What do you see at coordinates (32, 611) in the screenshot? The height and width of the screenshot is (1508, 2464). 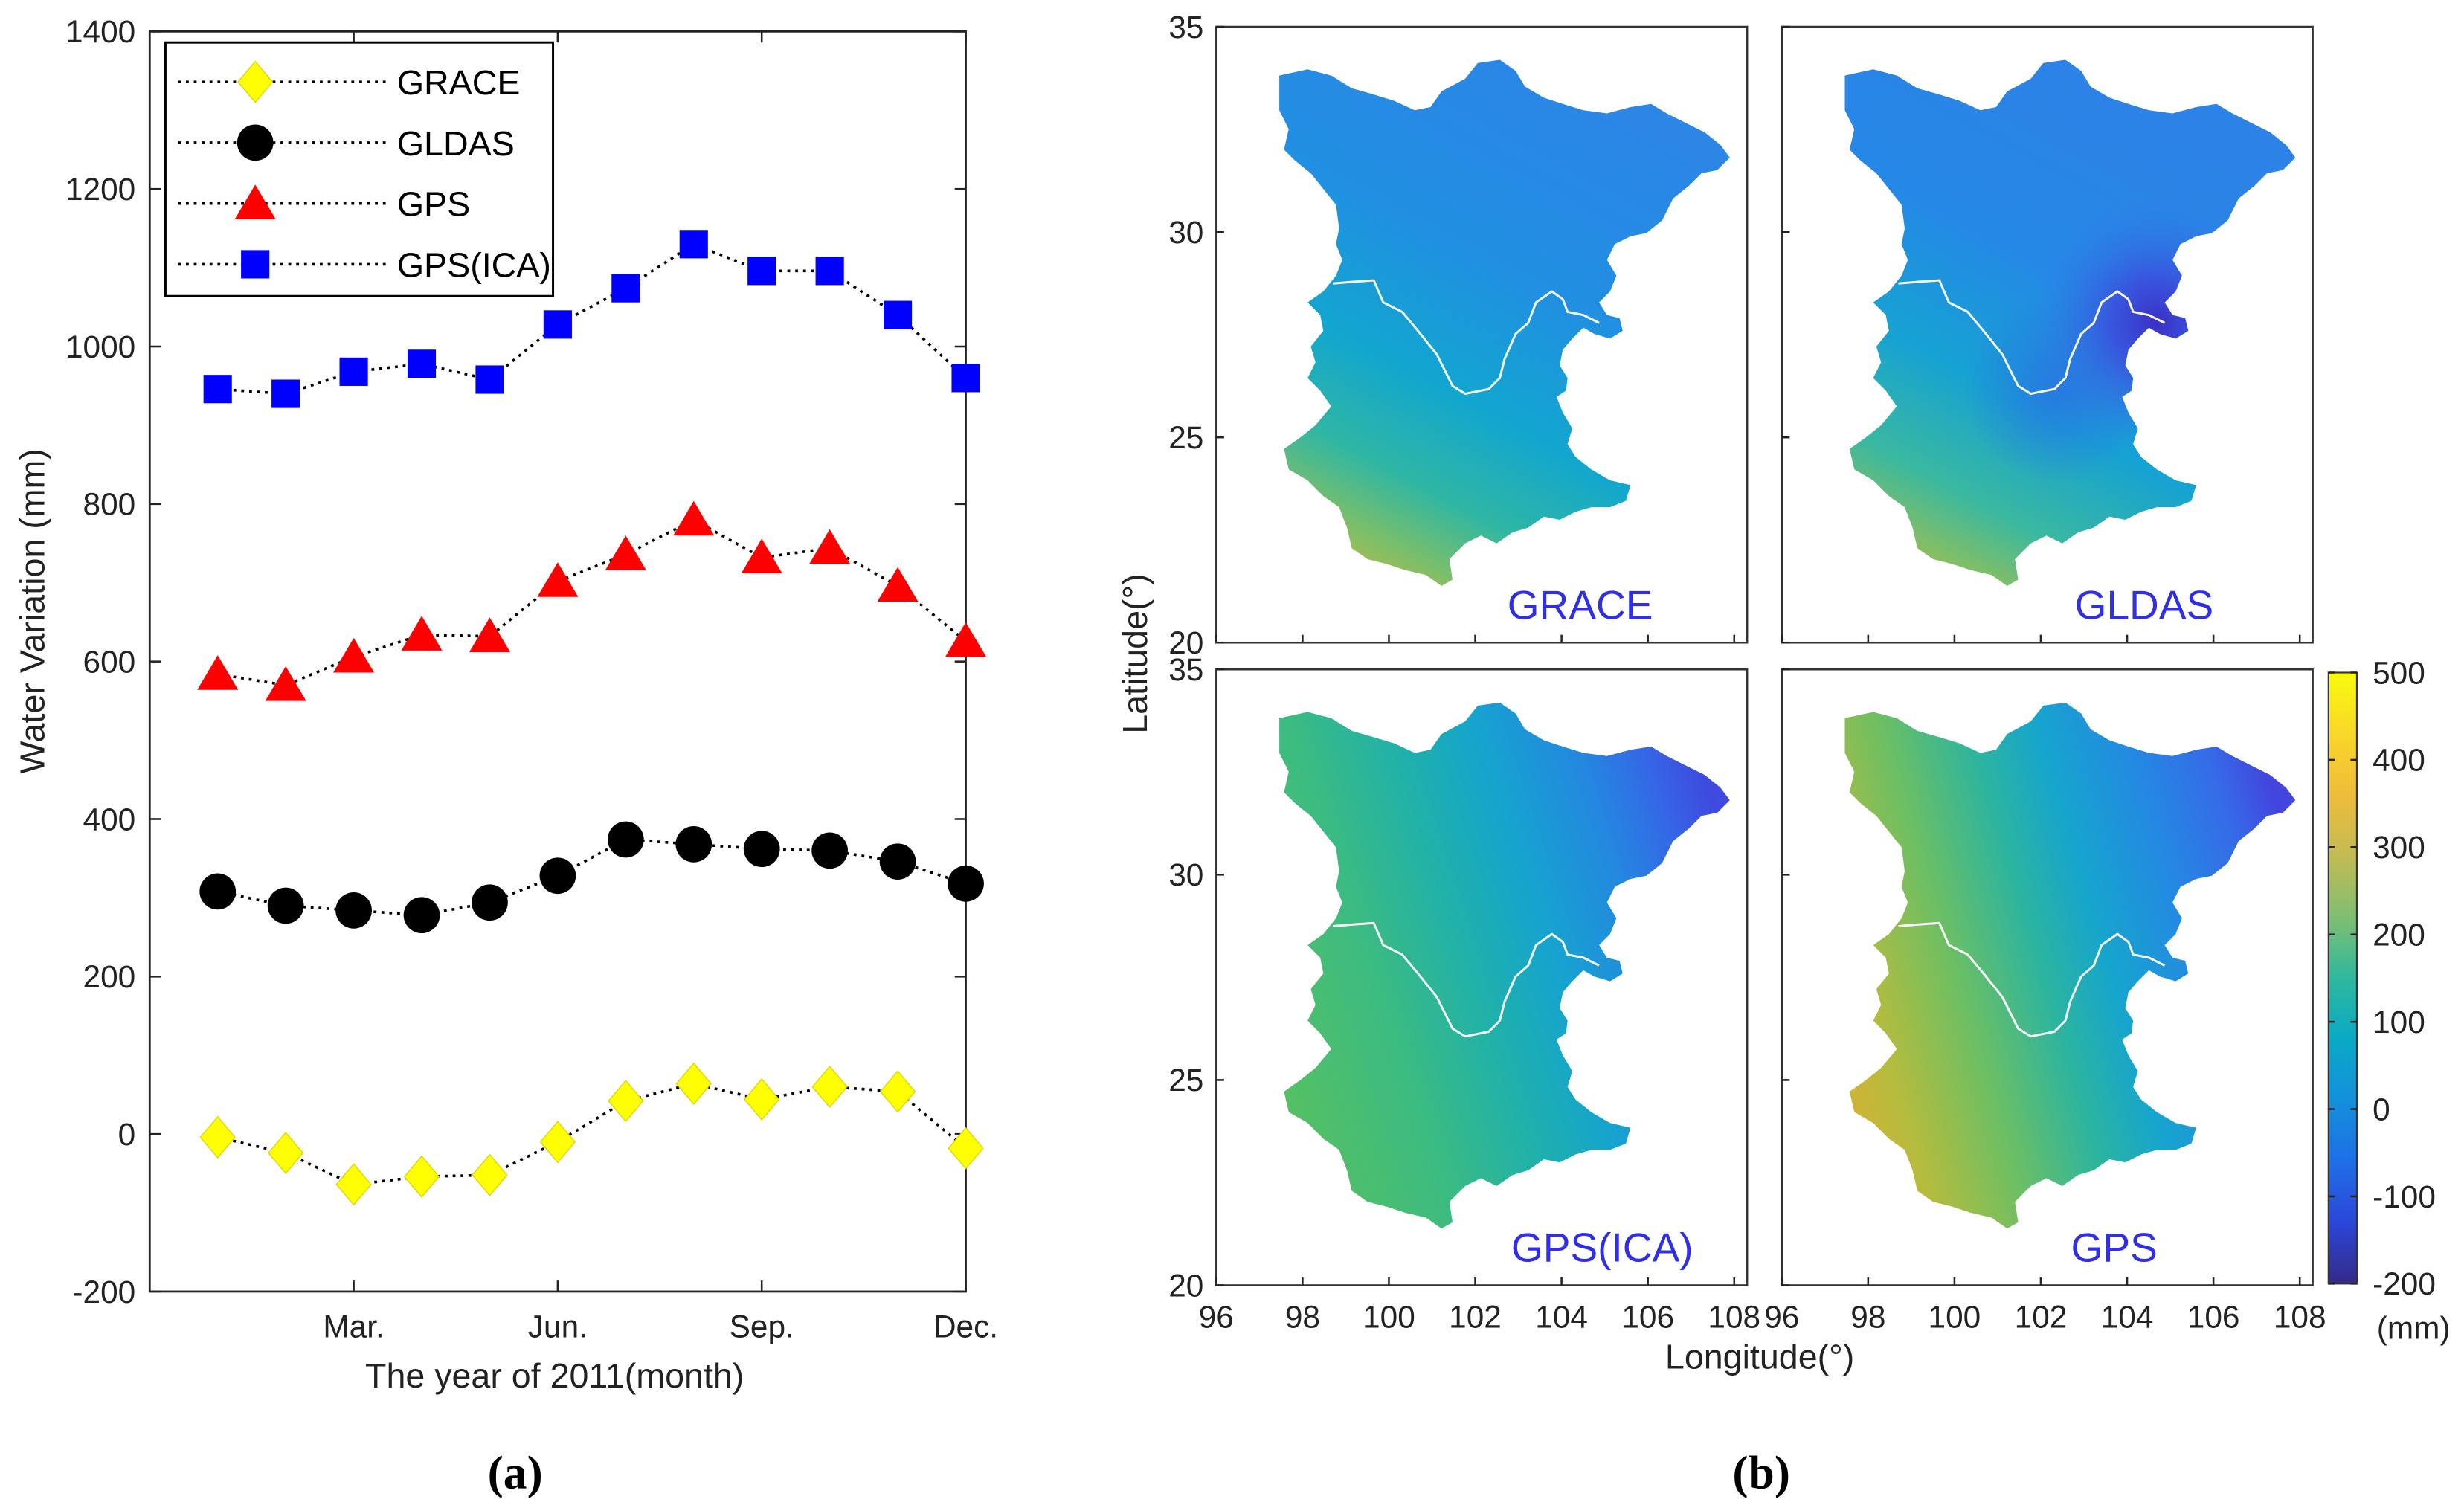 I see `y-axis-label: Water Variation (mm)` at bounding box center [32, 611].